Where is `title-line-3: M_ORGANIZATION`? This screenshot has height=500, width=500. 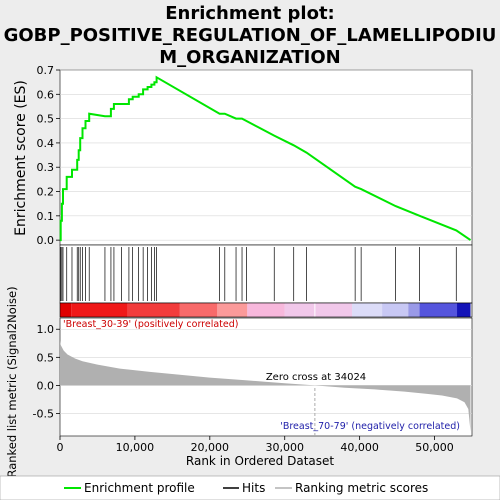
title-line-3: M_ORGANIZATION is located at coordinates (249, 57).